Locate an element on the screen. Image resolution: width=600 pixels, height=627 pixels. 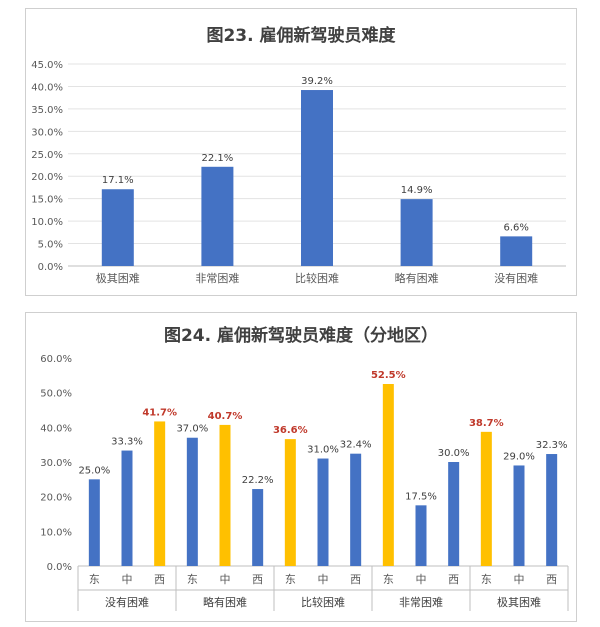
y-tick-label: 60.0% is located at coordinates (56, 359).